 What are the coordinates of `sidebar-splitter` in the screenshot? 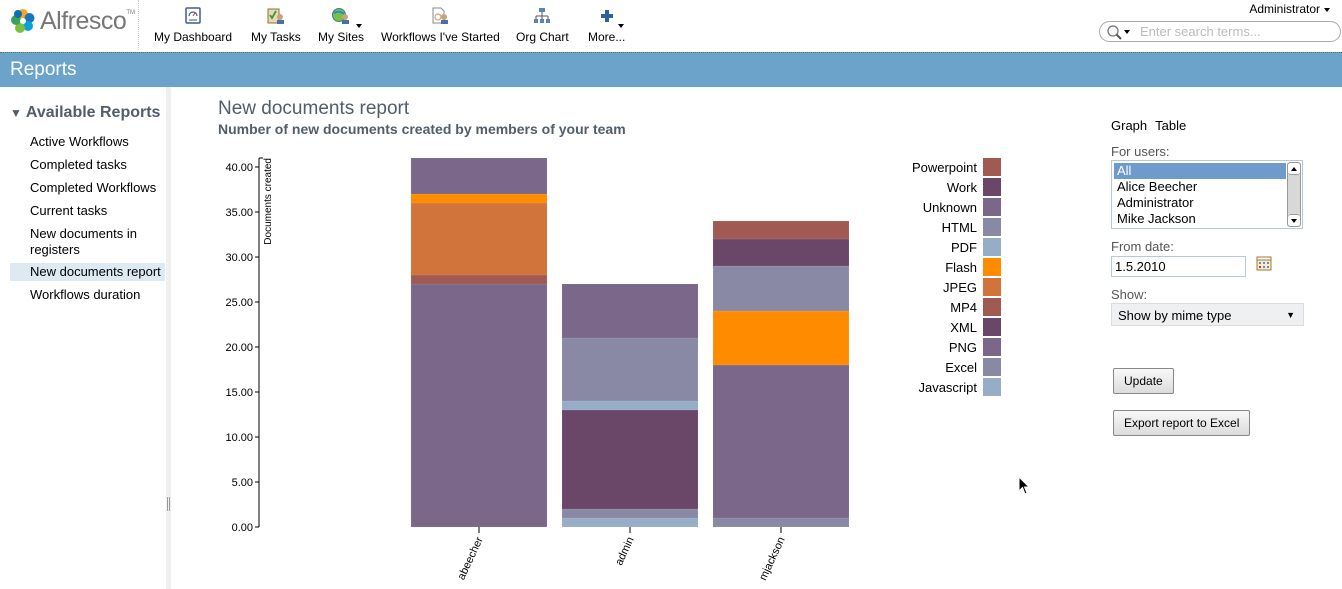 It's located at (168, 338).